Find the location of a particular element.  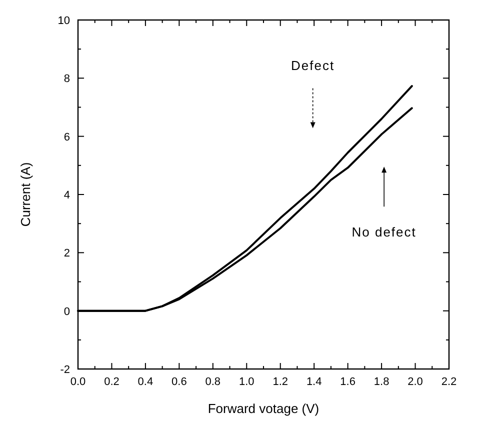

x-tick-label: 1.8 is located at coordinates (382, 382).